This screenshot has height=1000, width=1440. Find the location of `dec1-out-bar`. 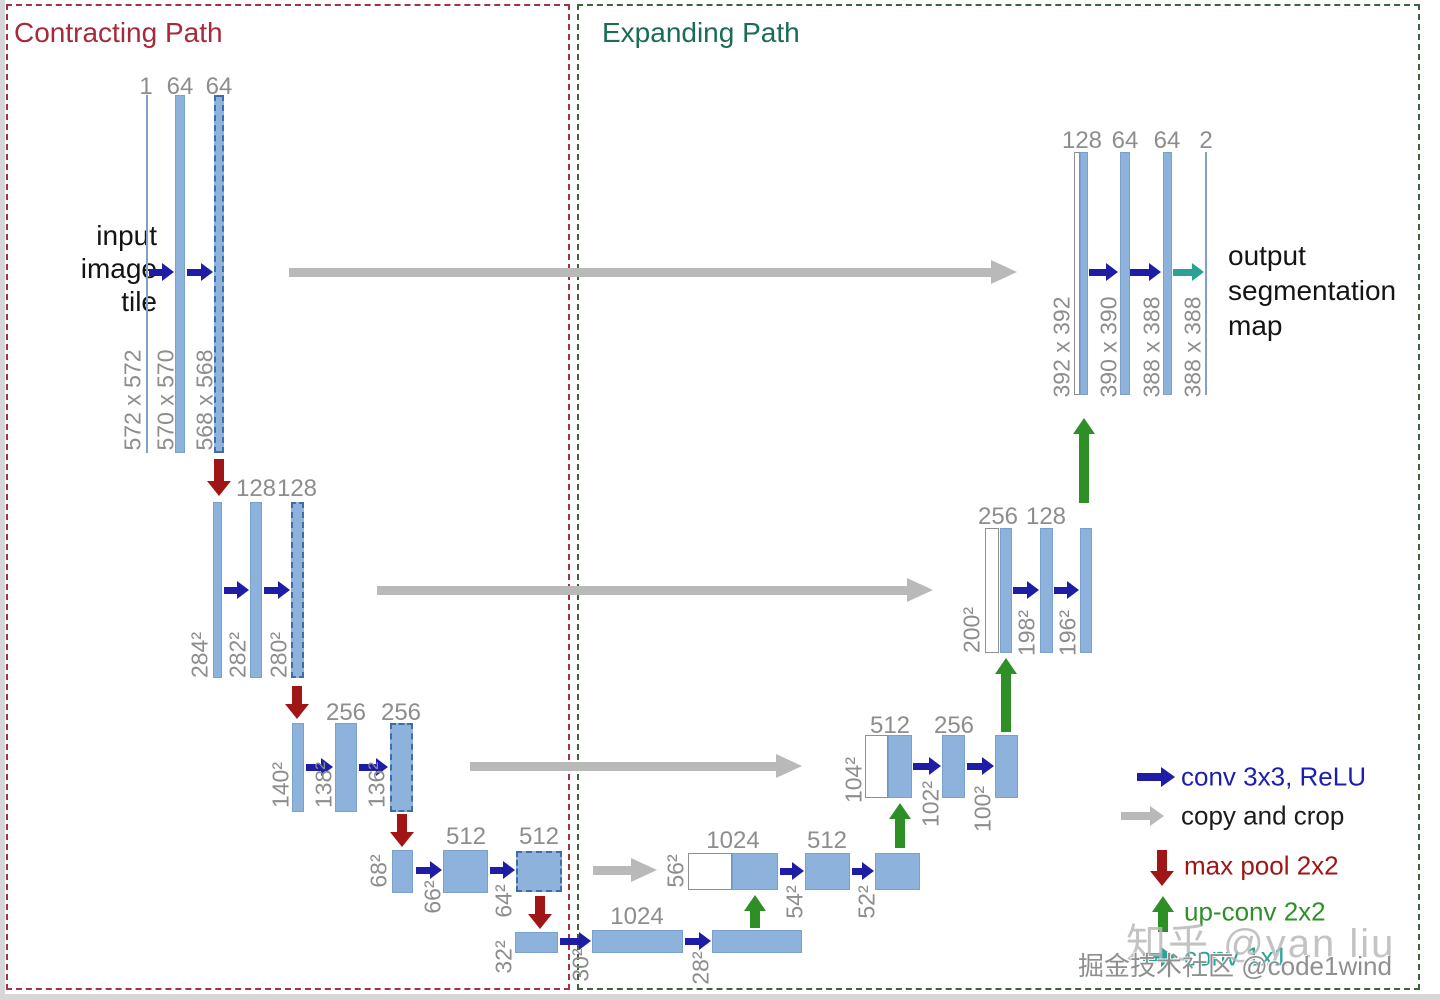

dec1-out-bar is located at coordinates (1167, 273).